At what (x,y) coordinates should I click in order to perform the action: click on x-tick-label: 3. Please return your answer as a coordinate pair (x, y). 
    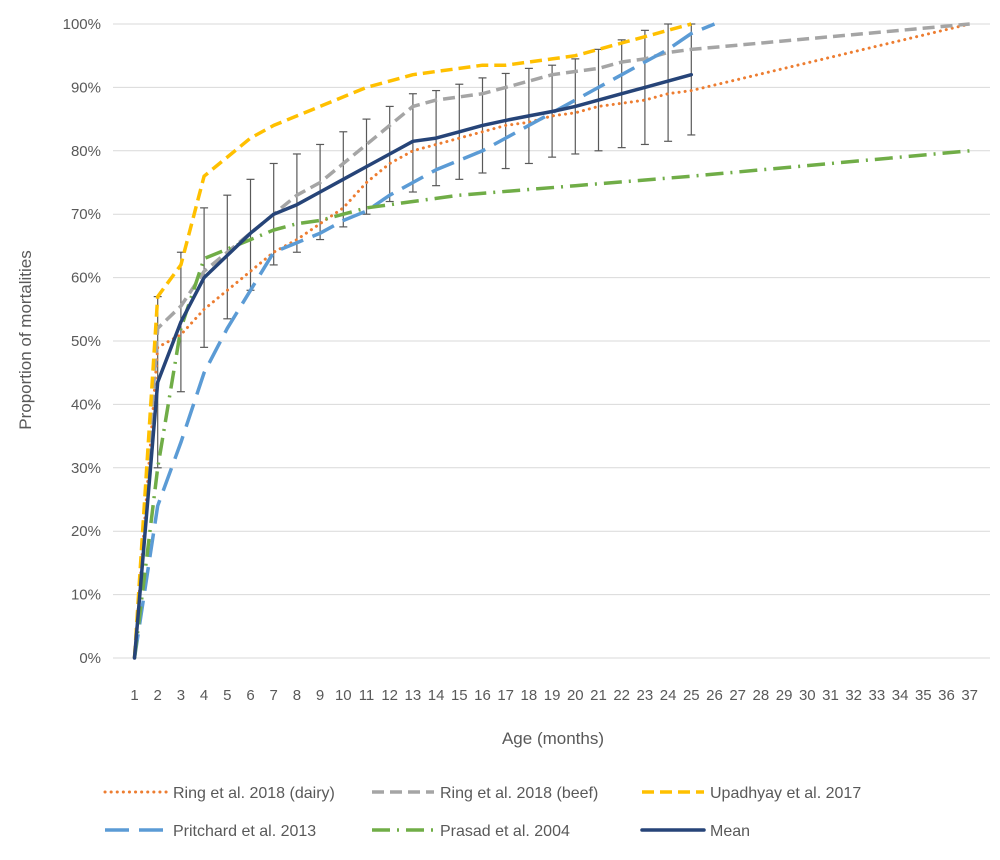
    Looking at the image, I should click on (181, 695).